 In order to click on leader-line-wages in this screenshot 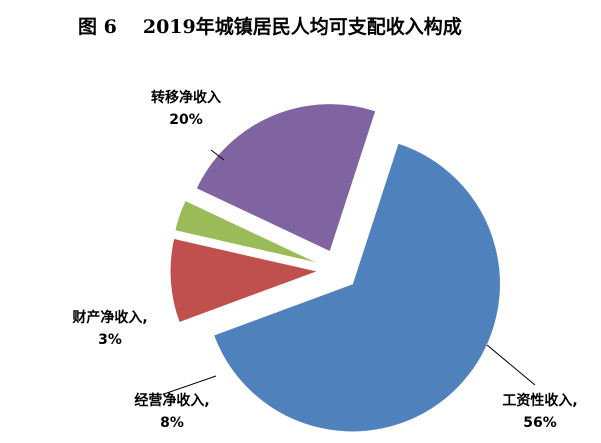, I will do `click(511, 365)`.